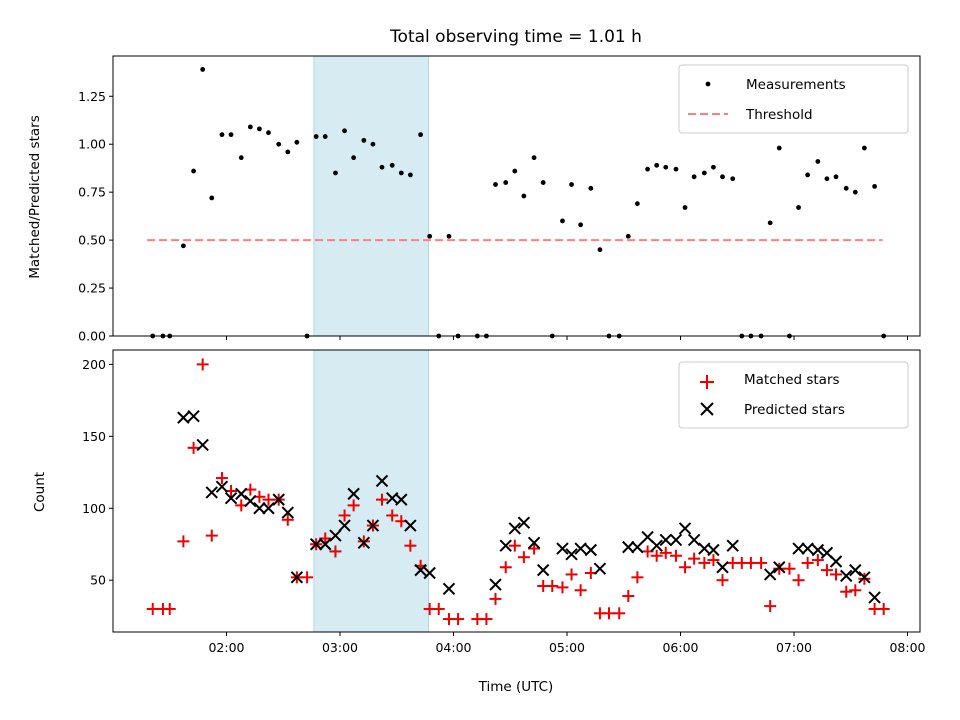  Describe the element at coordinates (92, 288) in the screenshot. I see `y-tick-label: 0.25` at that location.